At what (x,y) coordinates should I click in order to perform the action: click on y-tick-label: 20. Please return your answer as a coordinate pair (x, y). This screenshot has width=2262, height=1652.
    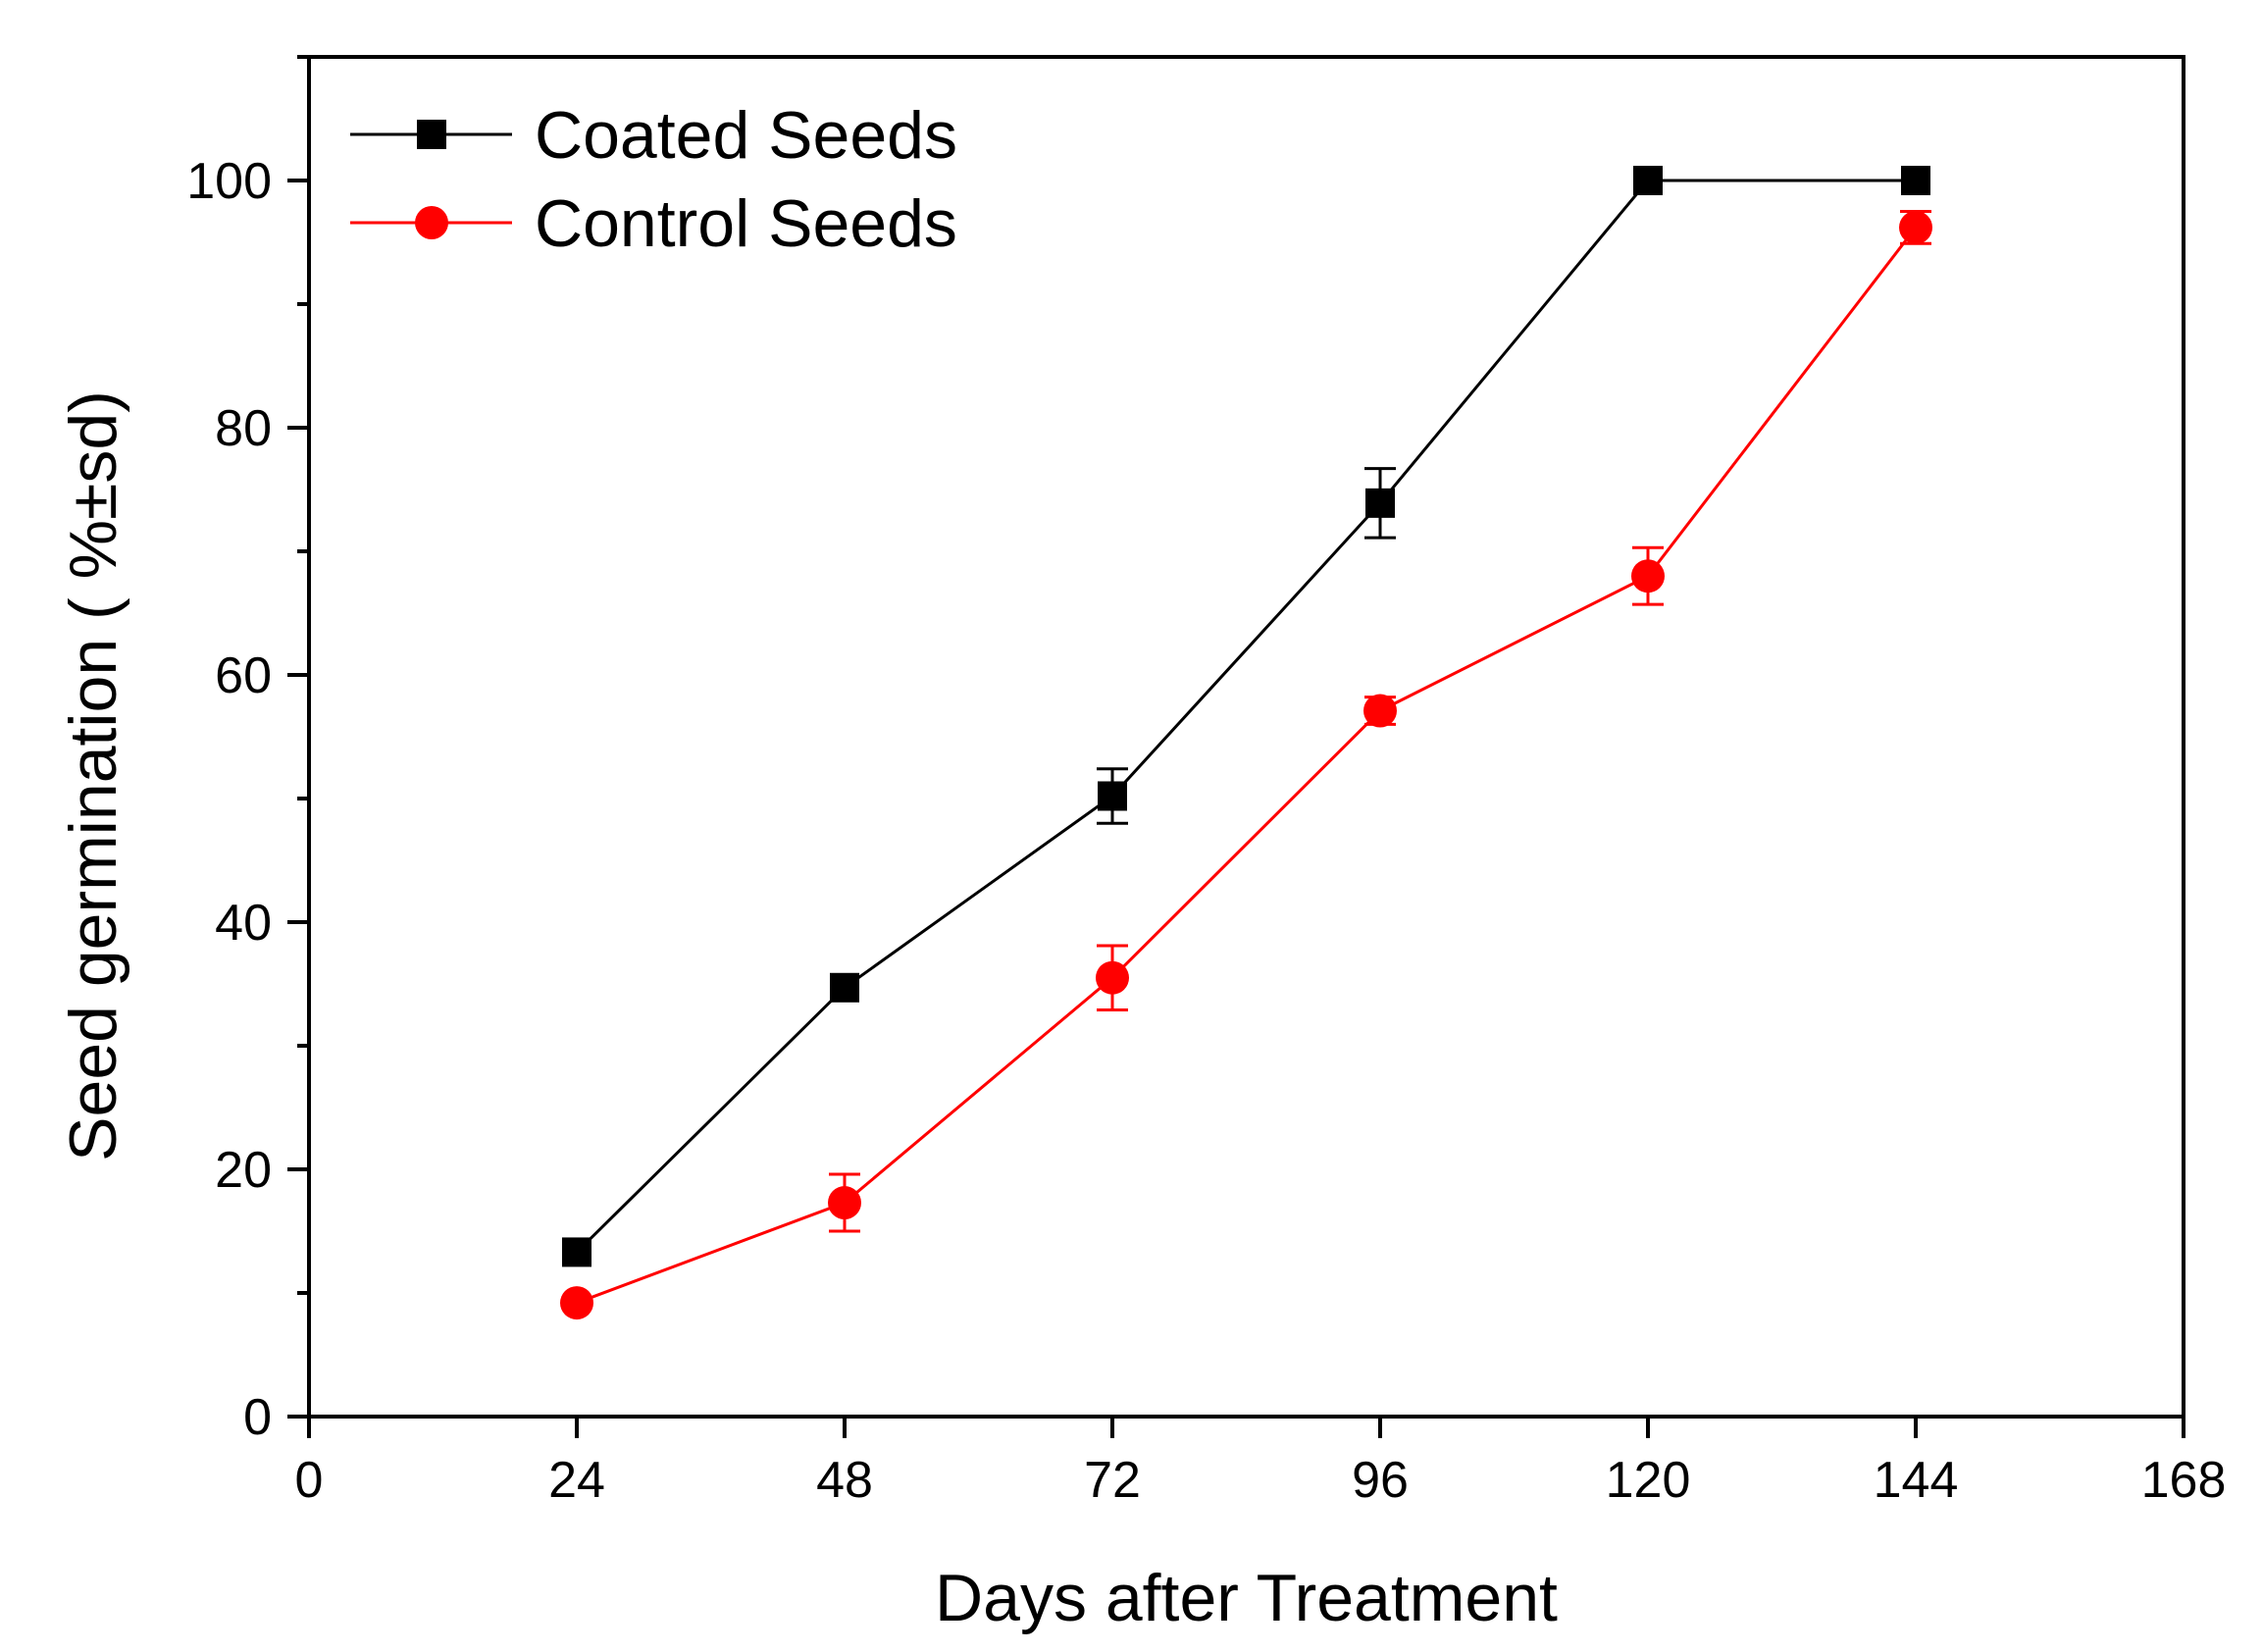
    Looking at the image, I should click on (243, 1170).